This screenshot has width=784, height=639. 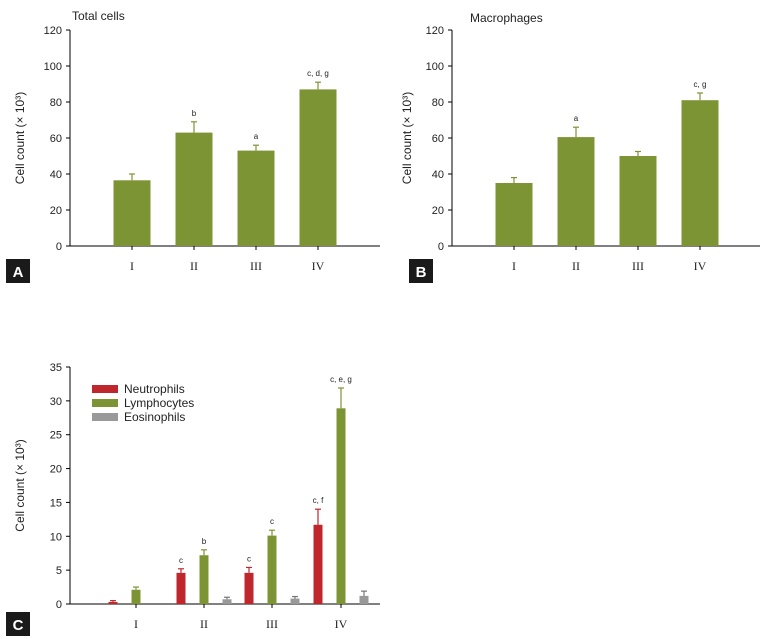 I want to click on legend-label: Lymphocytes, so click(x=159, y=403).